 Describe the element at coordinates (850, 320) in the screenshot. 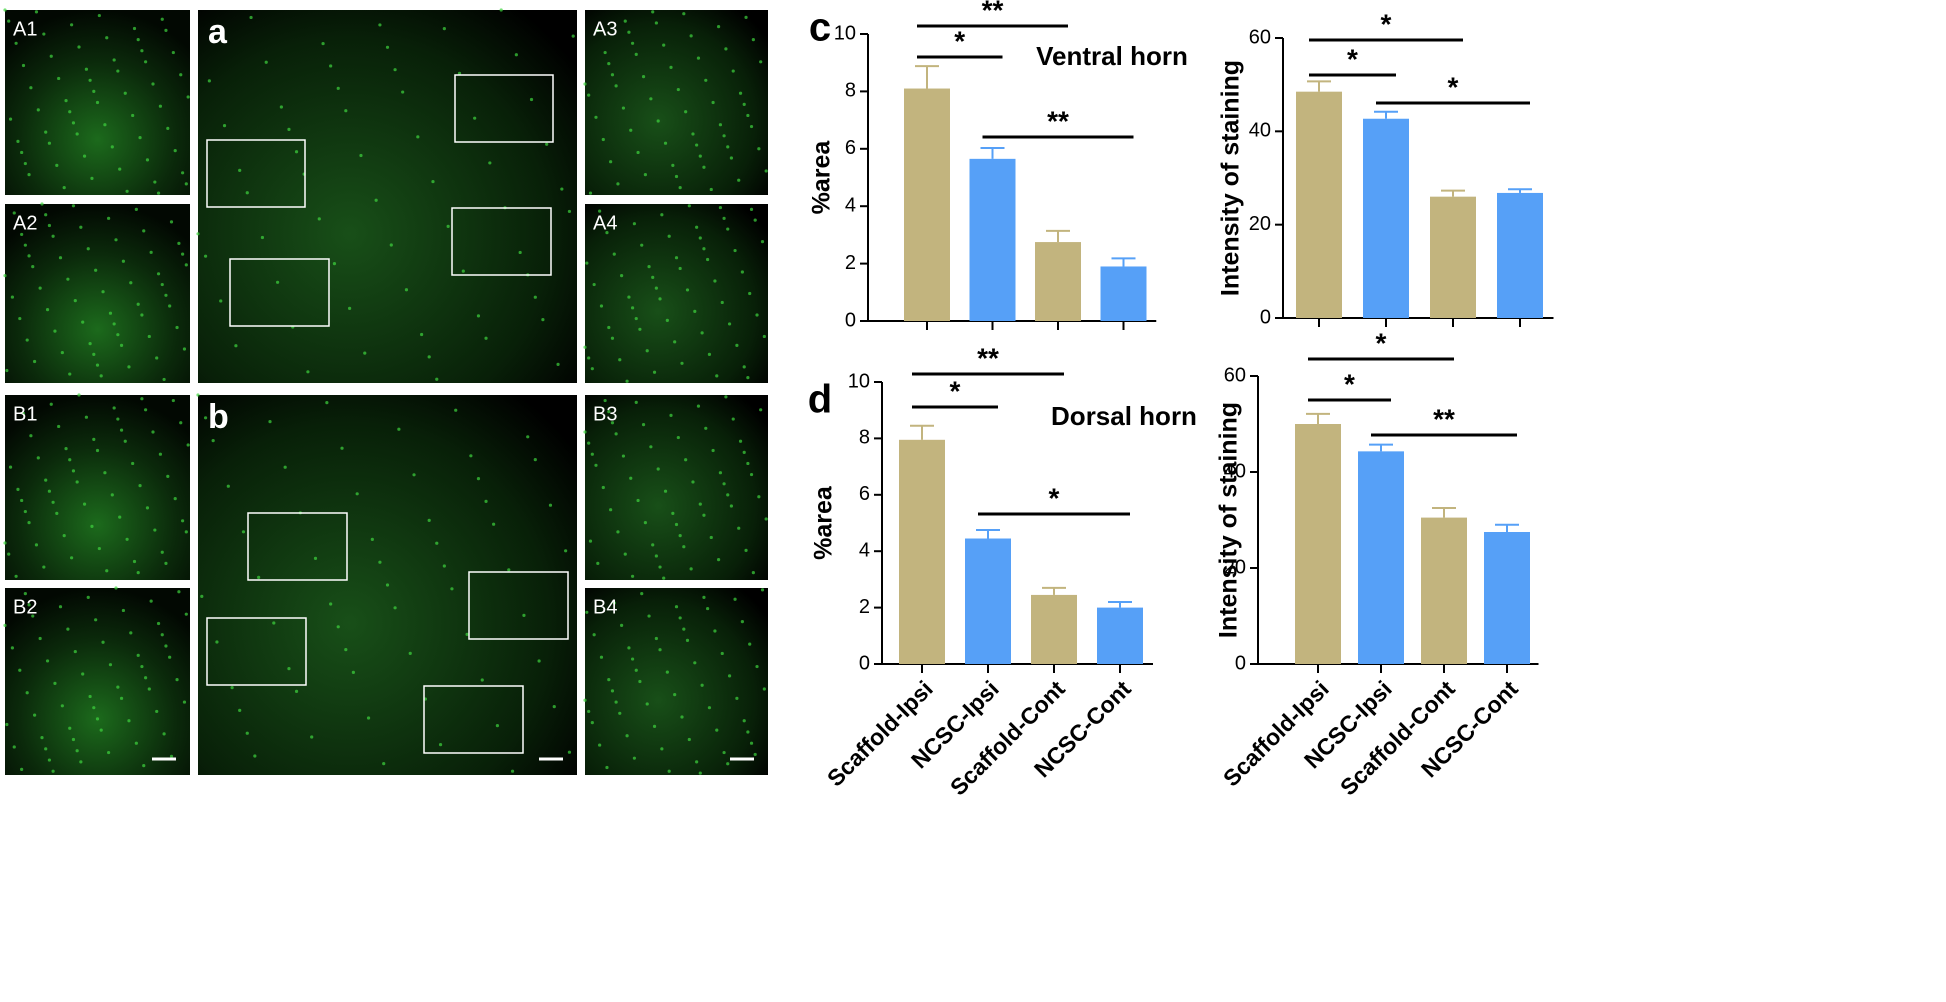

I see `y-tick-label: 0` at that location.